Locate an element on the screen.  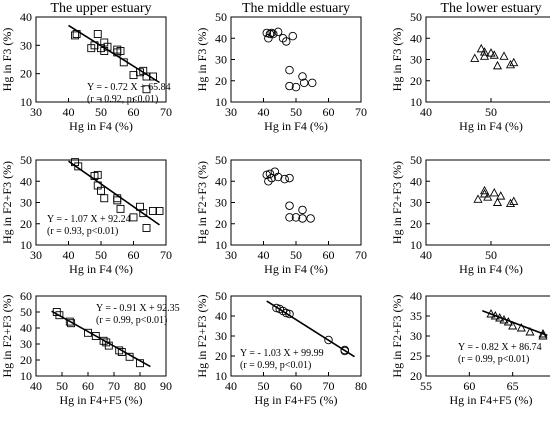
regression-stats: (r = 0.93, p<0.01) is located at coordinates (82, 231).